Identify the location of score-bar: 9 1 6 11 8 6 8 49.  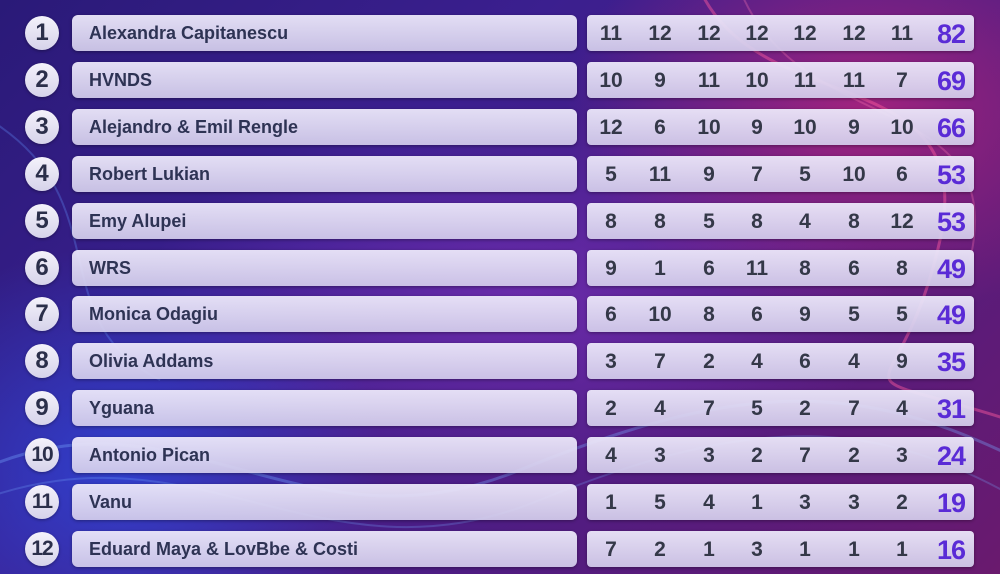
(780, 267).